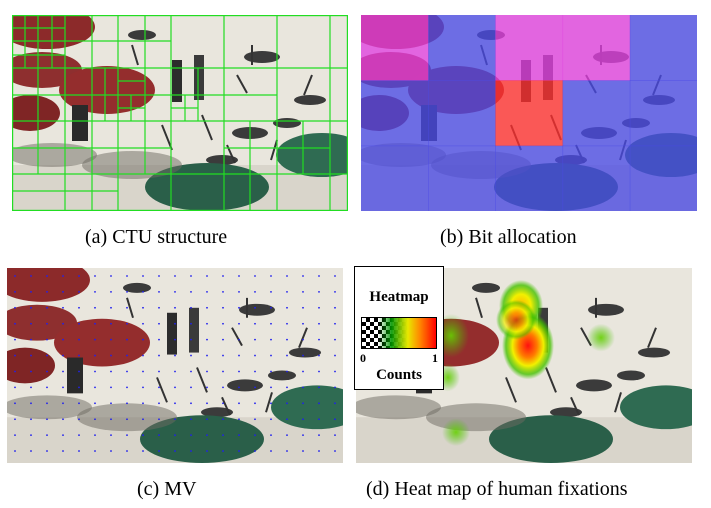 The height and width of the screenshot is (508, 711). What do you see at coordinates (399, 333) in the screenshot?
I see `legend-color-bar` at bounding box center [399, 333].